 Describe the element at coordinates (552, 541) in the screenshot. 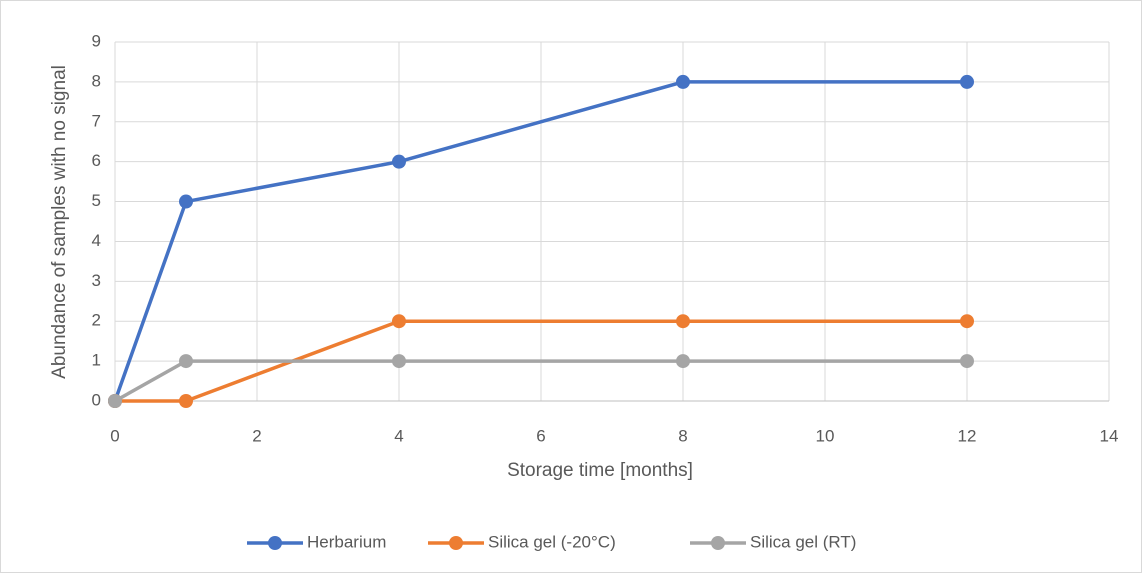

I see `legend-label: Silica gel (-20°C)` at that location.